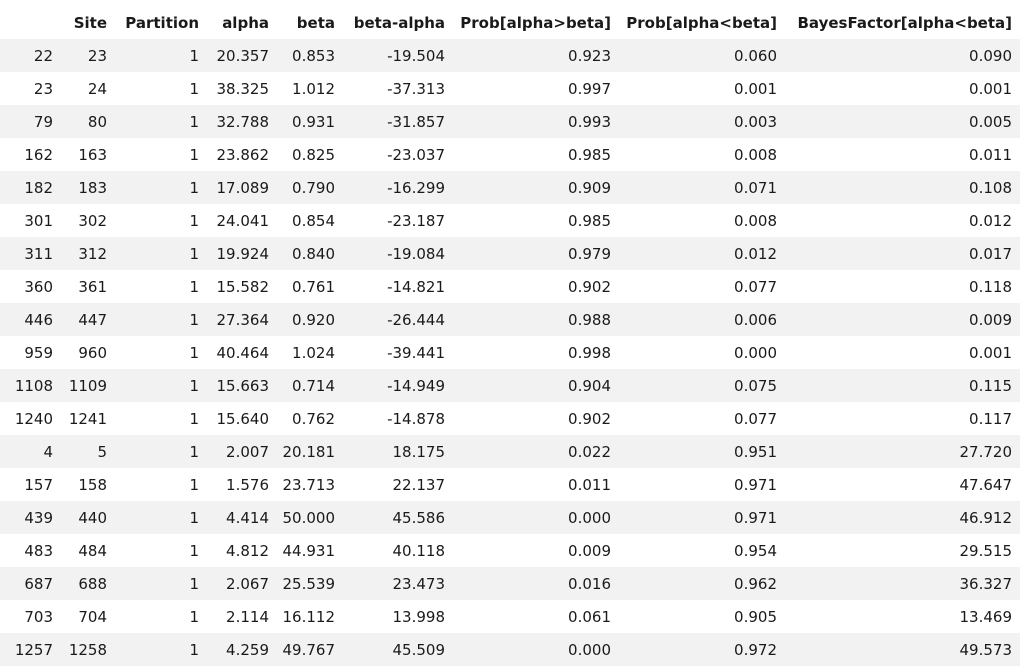 Image resolution: width=1020 pixels, height=672 pixels. What do you see at coordinates (702, 22) in the screenshot?
I see `column-header-prob-alpha-lt-beta: Prob[alpha<beta]` at bounding box center [702, 22].